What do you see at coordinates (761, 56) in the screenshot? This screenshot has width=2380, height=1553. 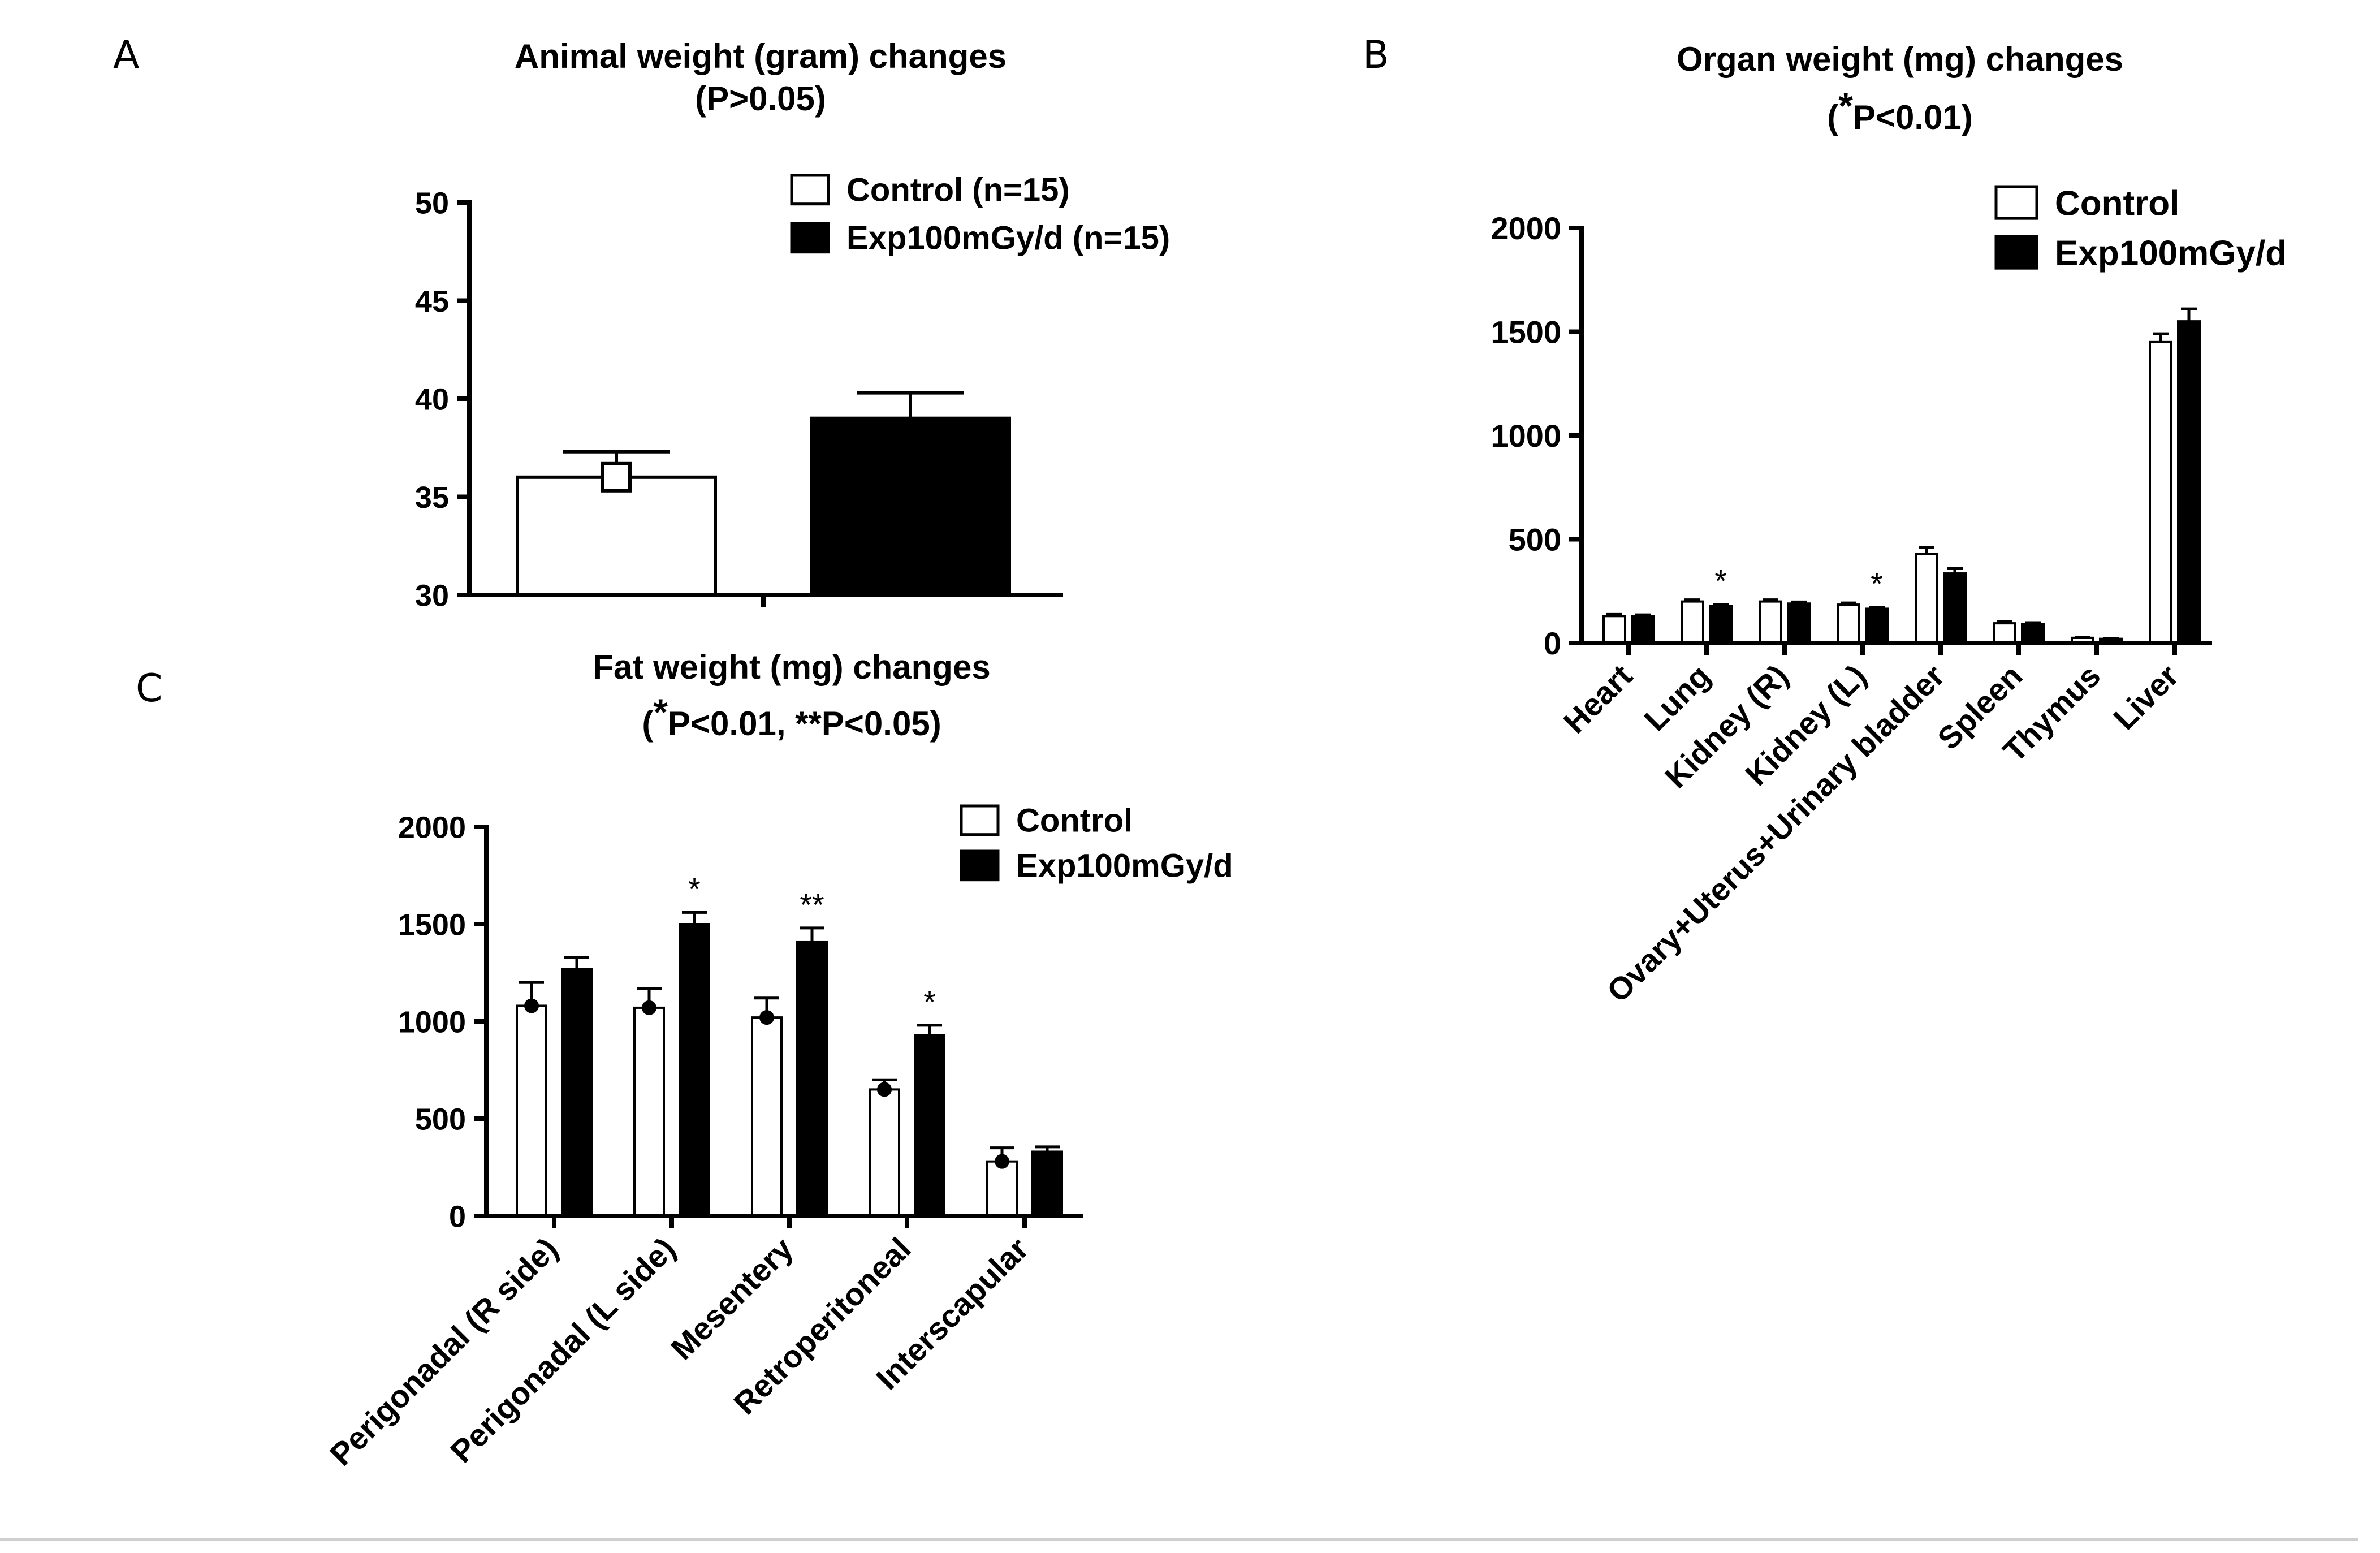 I see `panel-a-title: Animal weight (gram) changes` at bounding box center [761, 56].